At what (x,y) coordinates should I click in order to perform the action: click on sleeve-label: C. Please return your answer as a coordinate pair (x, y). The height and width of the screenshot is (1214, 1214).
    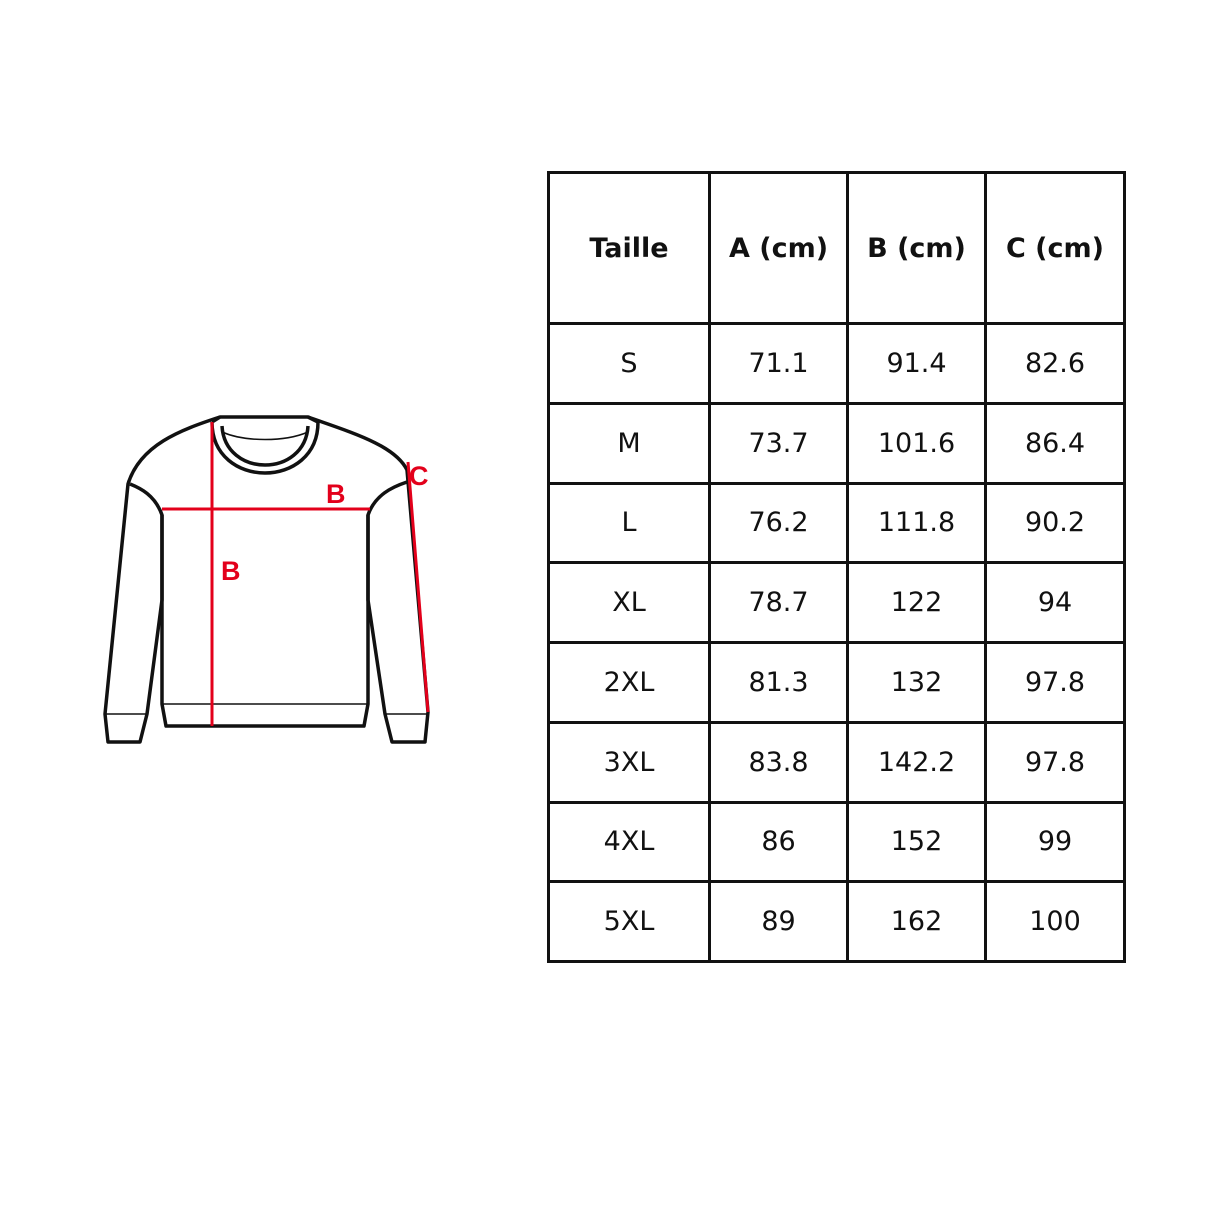
    Looking at the image, I should click on (419, 476).